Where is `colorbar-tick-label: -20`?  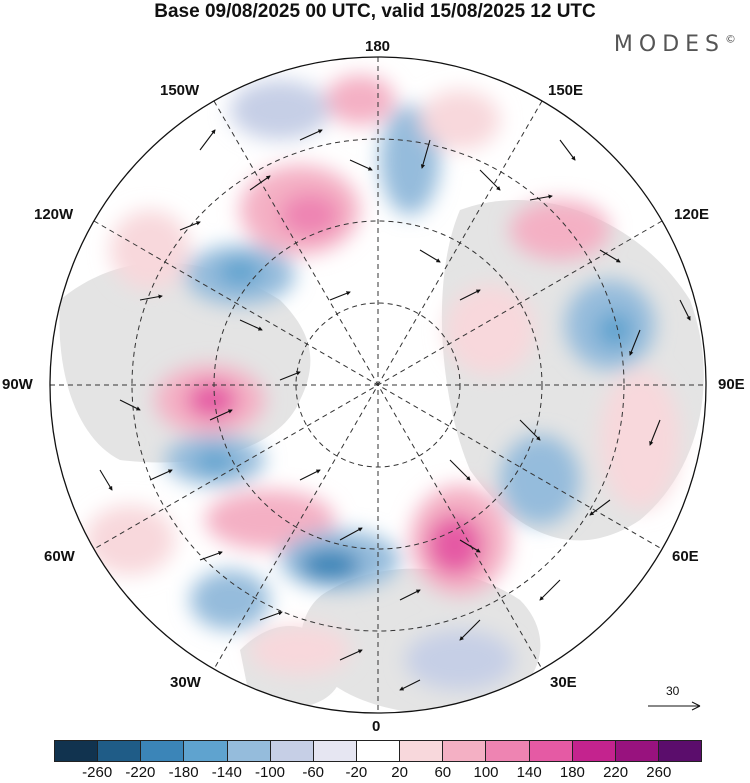
colorbar-tick-label: -20 is located at coordinates (356, 772).